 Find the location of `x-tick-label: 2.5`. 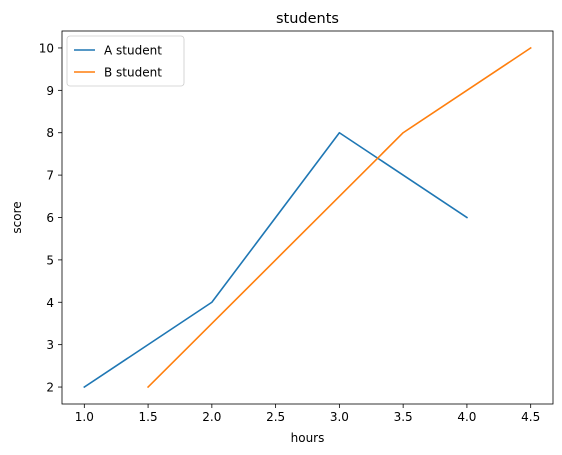

x-tick-label: 2.5 is located at coordinates (275, 417).